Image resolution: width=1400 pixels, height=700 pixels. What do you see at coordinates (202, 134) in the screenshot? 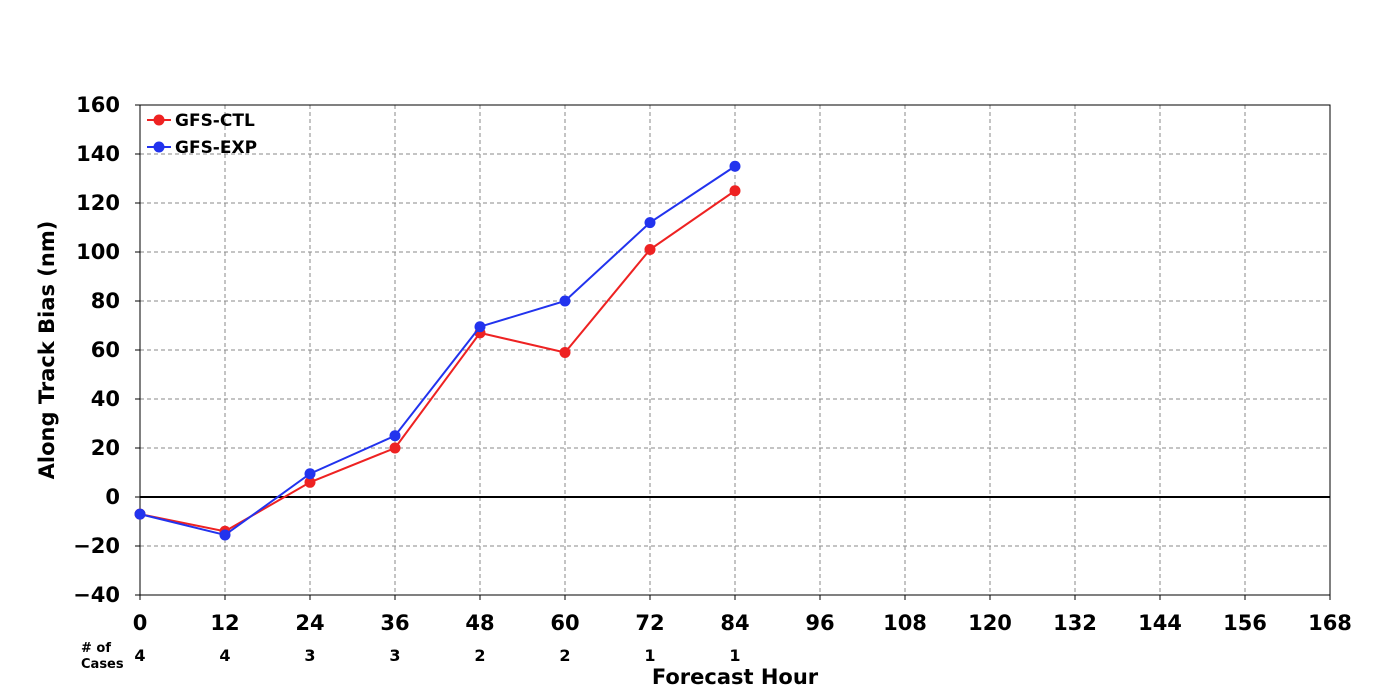
I see `legend: GFS-CTL GFS-EXP` at bounding box center [202, 134].